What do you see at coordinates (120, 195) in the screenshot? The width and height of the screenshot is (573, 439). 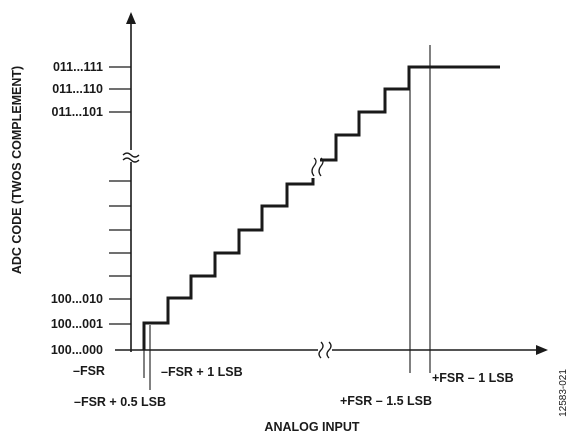 I see `y-ticks` at bounding box center [120, 195].